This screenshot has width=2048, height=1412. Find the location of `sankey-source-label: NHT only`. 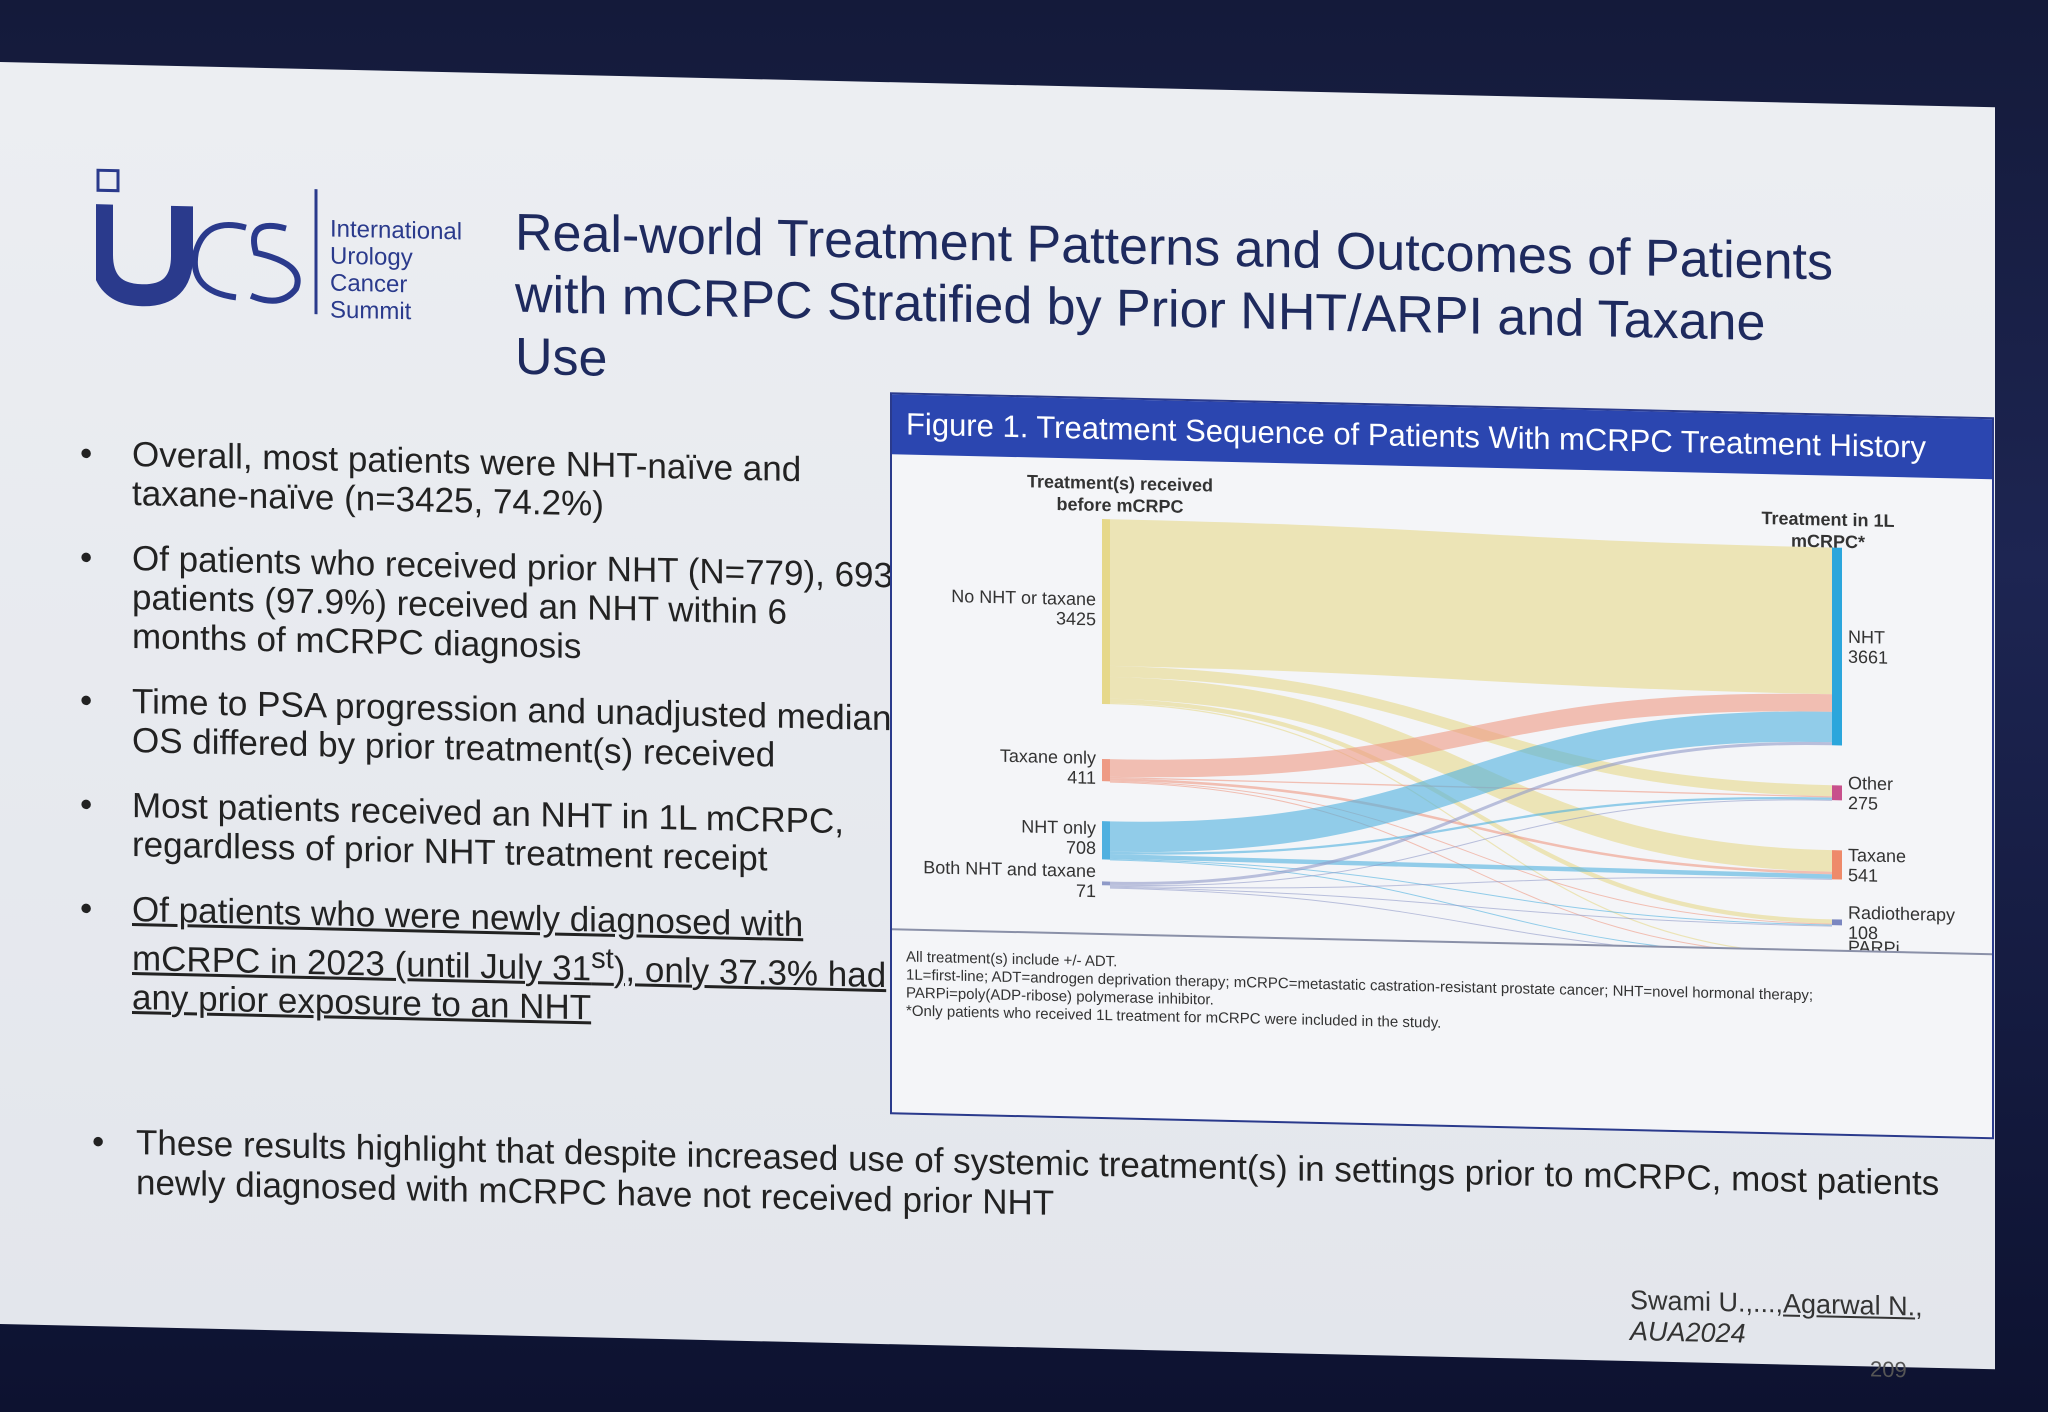

sankey-source-label: NHT only is located at coordinates (1058, 827).